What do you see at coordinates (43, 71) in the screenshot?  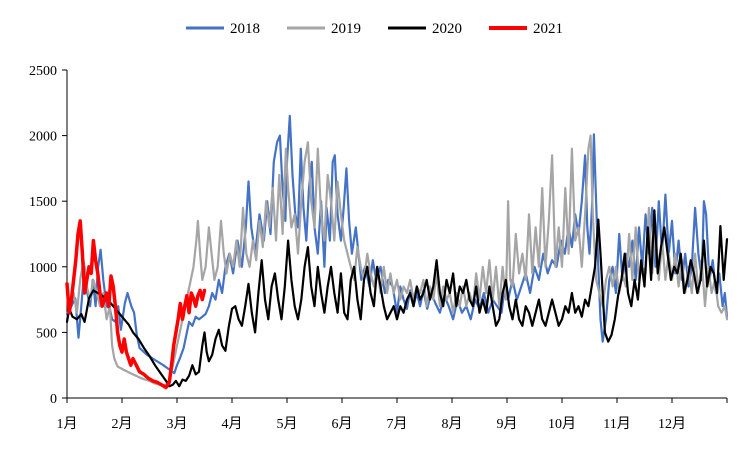 I see `y-tick-label: 2500` at bounding box center [43, 71].